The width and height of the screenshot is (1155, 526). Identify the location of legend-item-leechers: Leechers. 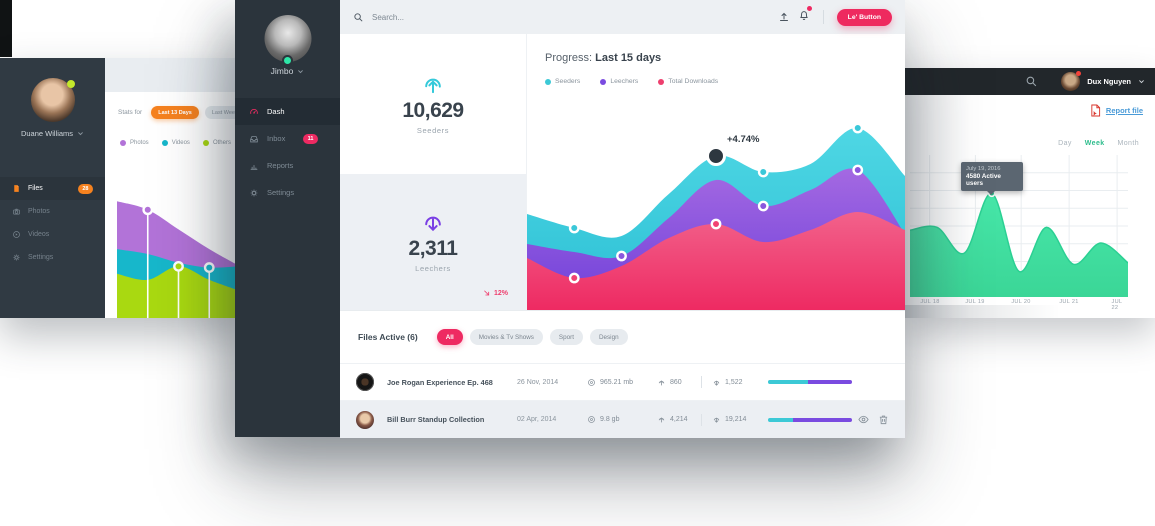
(619, 81).